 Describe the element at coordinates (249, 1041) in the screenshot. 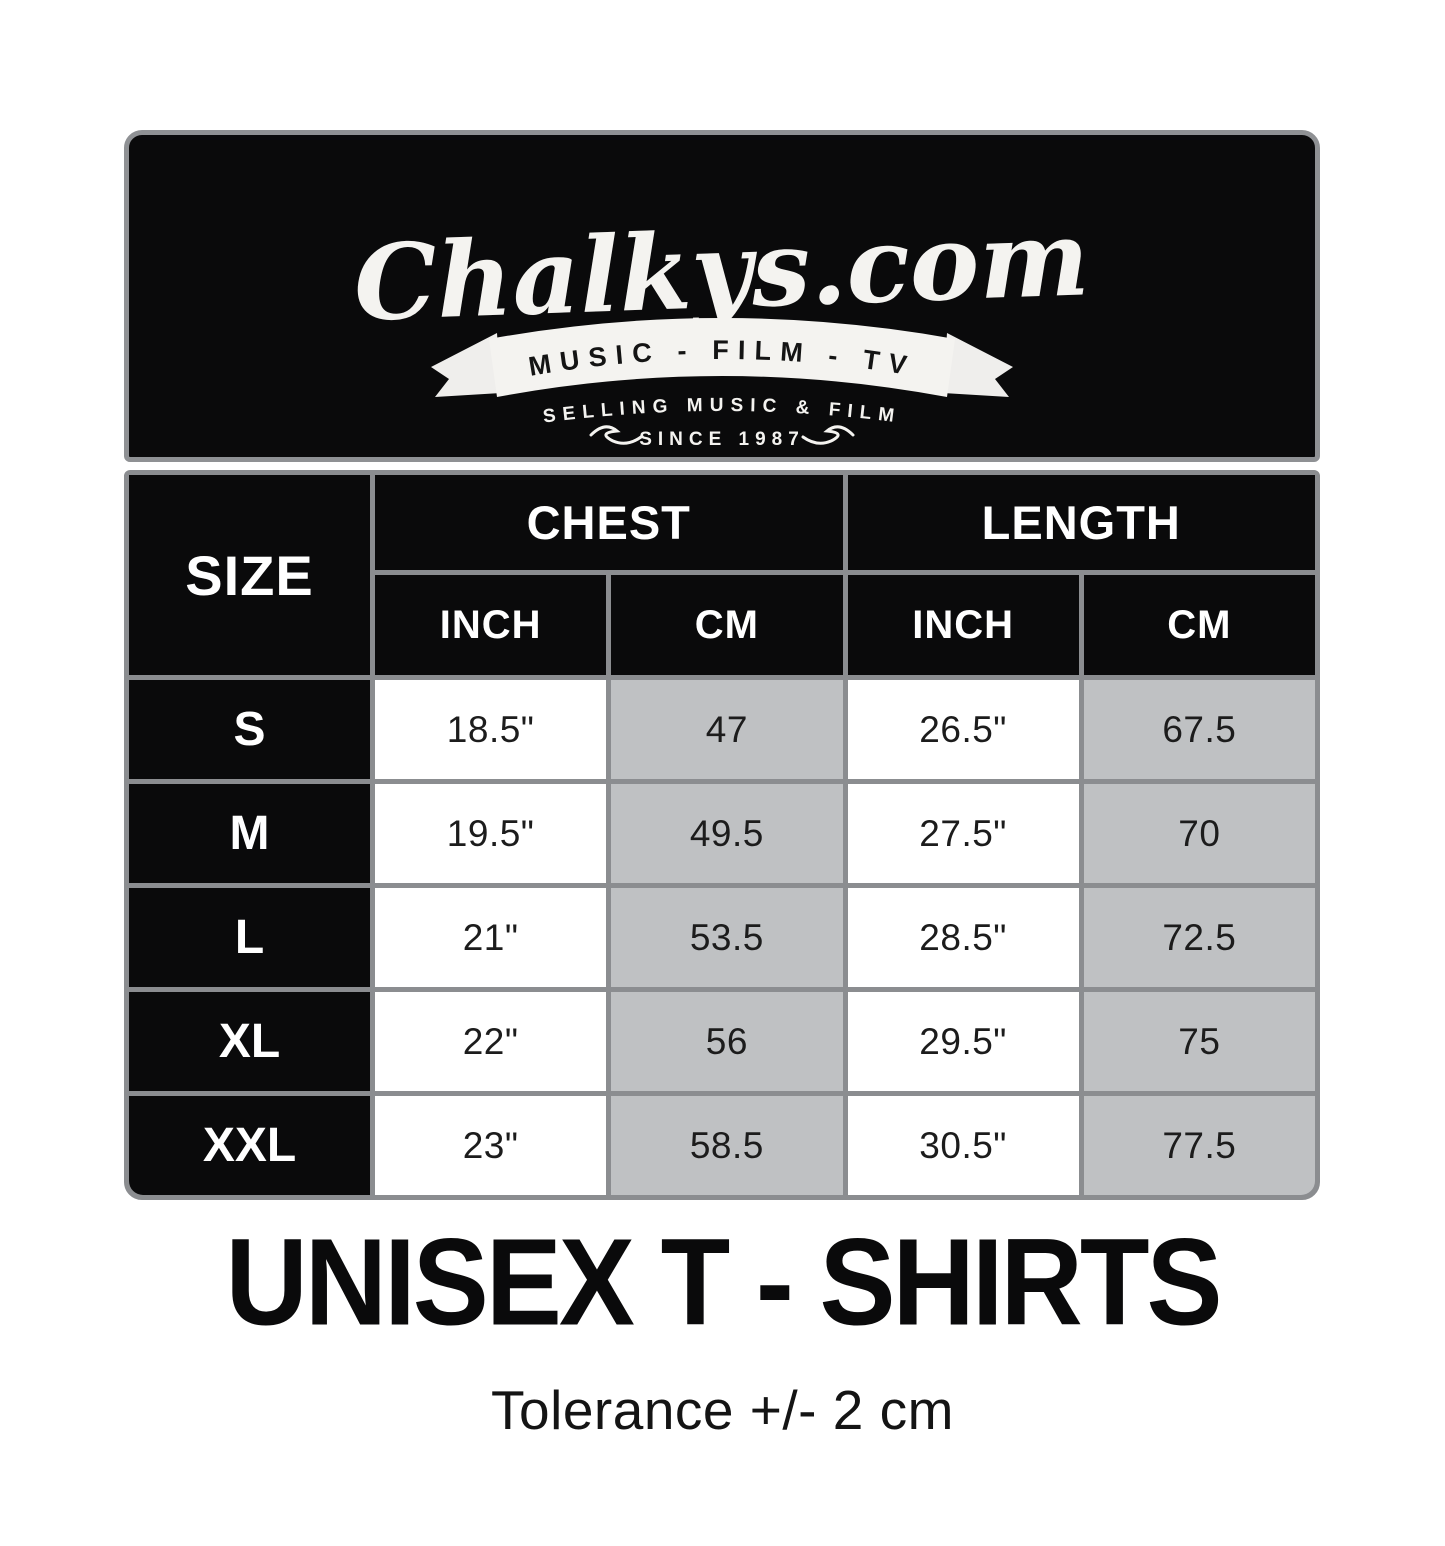

I see `size-label-xl: XL` at that location.